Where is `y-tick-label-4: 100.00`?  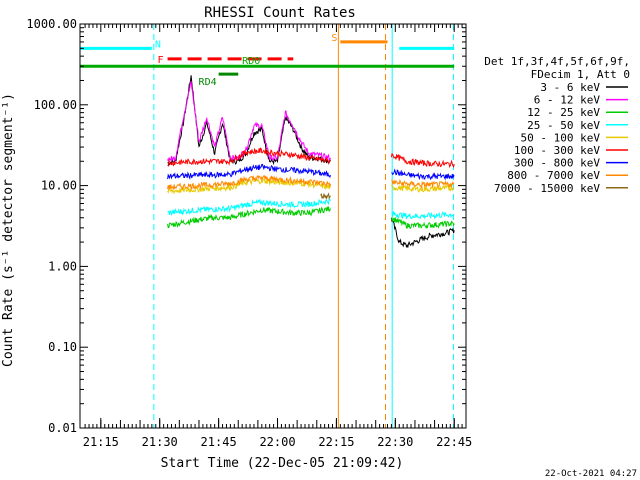
y-tick-label-4: 100.00 is located at coordinates (55, 105).